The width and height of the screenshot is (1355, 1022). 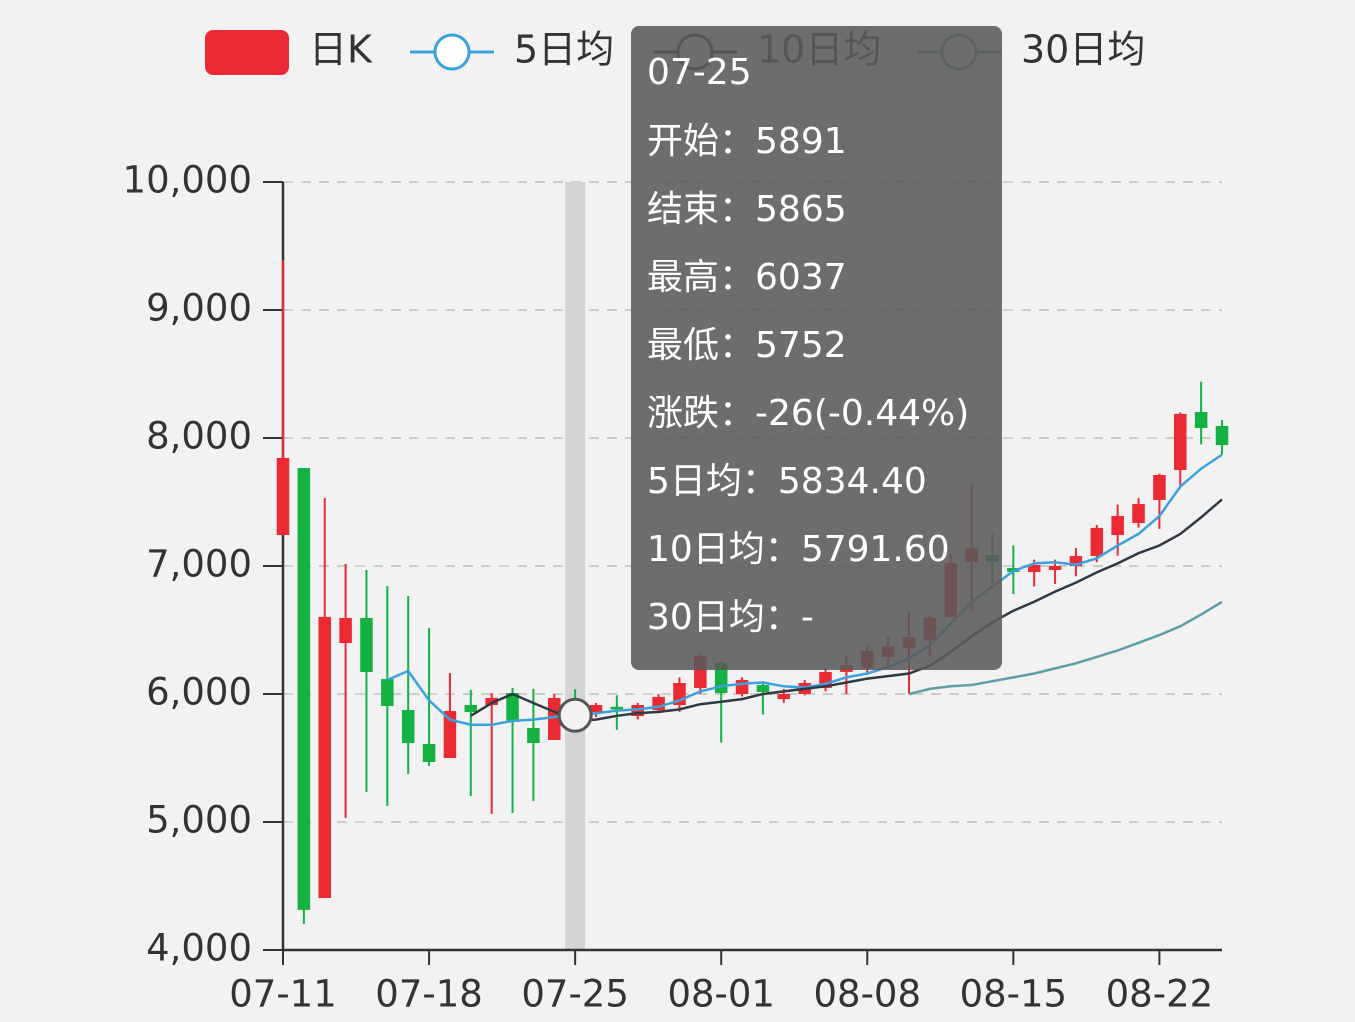 What do you see at coordinates (701, 209) in the screenshot?
I see `tooltip-label: 结束：` at bounding box center [701, 209].